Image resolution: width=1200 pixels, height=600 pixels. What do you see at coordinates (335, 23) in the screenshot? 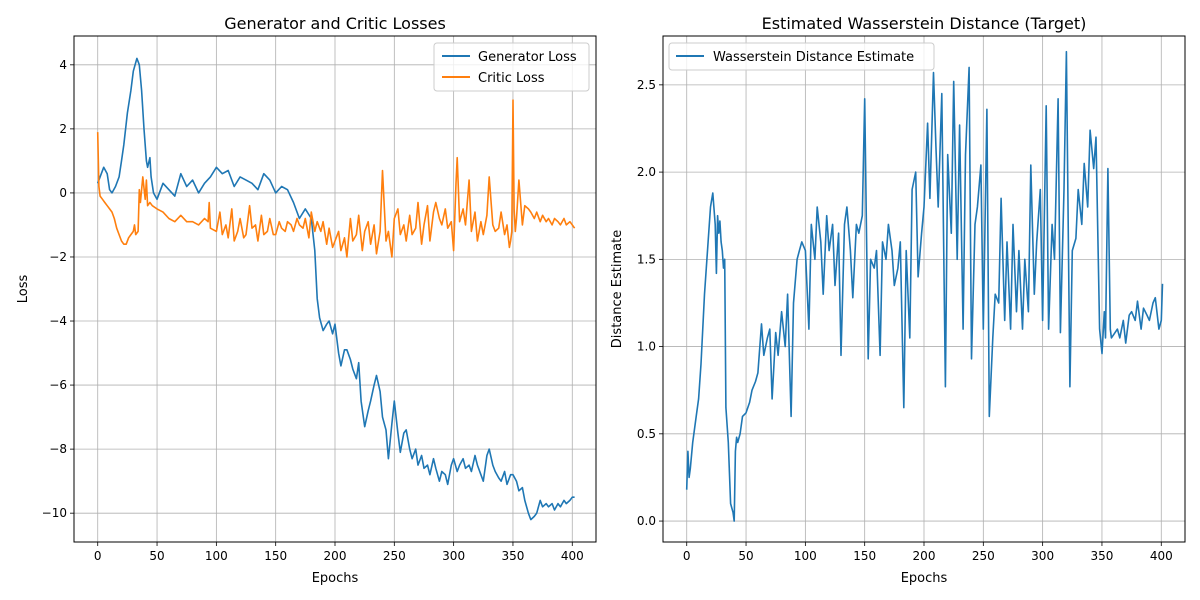
I see `loss-chart-title: Generator and Critic Losses` at bounding box center [335, 23].